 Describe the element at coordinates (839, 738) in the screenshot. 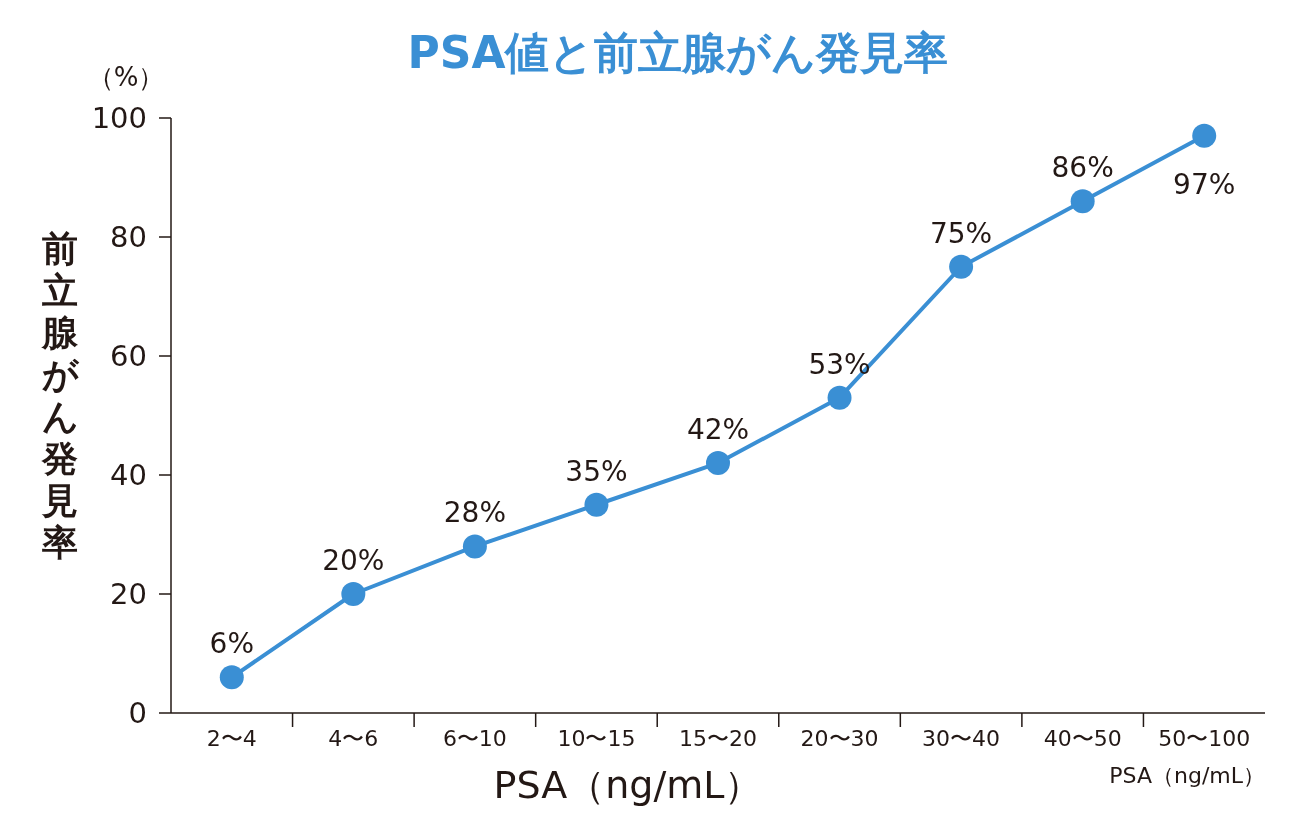

I see `x-tick-label: 20〜30` at that location.